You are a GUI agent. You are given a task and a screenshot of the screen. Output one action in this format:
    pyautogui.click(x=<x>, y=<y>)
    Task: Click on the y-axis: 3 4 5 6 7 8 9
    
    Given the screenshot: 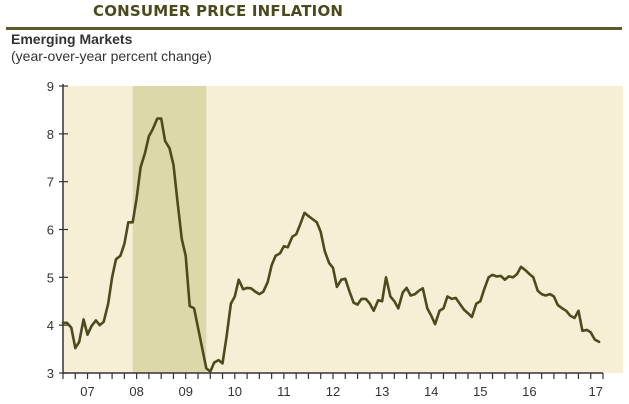 What is the action you would take?
    pyautogui.click(x=57, y=230)
    